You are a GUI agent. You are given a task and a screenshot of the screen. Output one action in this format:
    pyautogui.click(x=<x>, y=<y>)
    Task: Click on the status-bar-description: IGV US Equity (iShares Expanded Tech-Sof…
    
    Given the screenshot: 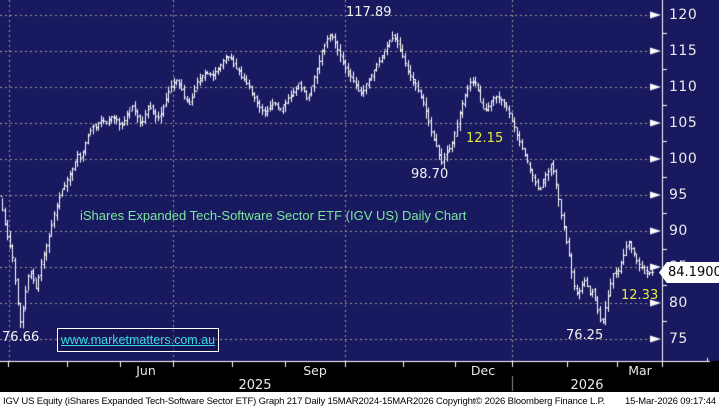 What is the action you would take?
    pyautogui.click(x=304, y=401)
    